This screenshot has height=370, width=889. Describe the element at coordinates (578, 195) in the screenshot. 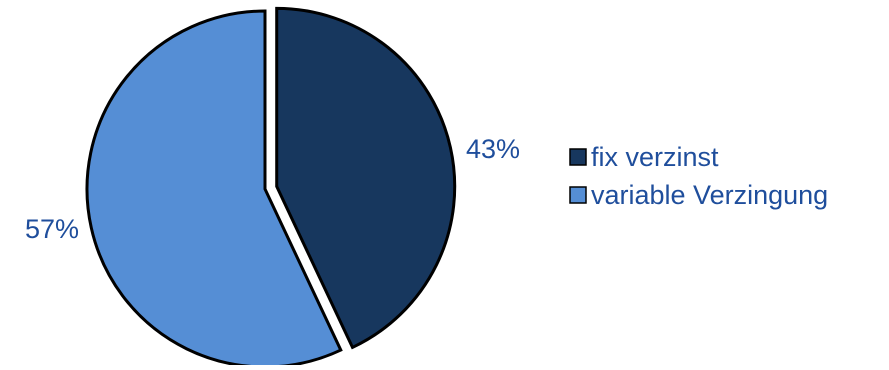

I see `legend-swatch-variable-verzingung` at that location.